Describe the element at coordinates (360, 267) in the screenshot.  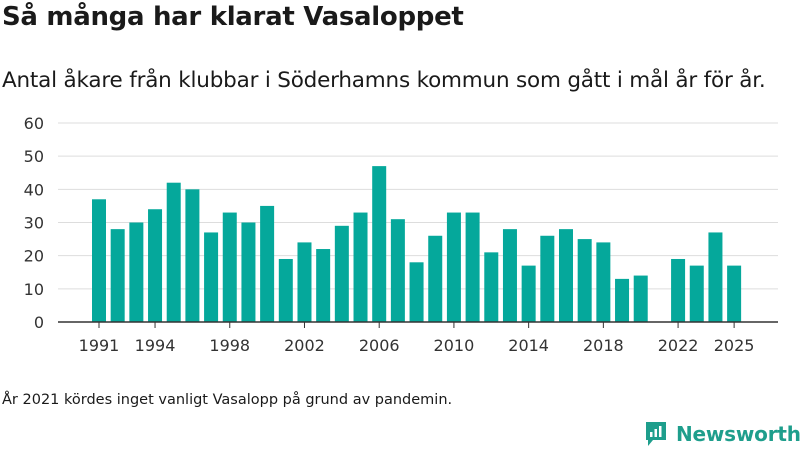
I see `bar-2005` at that location.